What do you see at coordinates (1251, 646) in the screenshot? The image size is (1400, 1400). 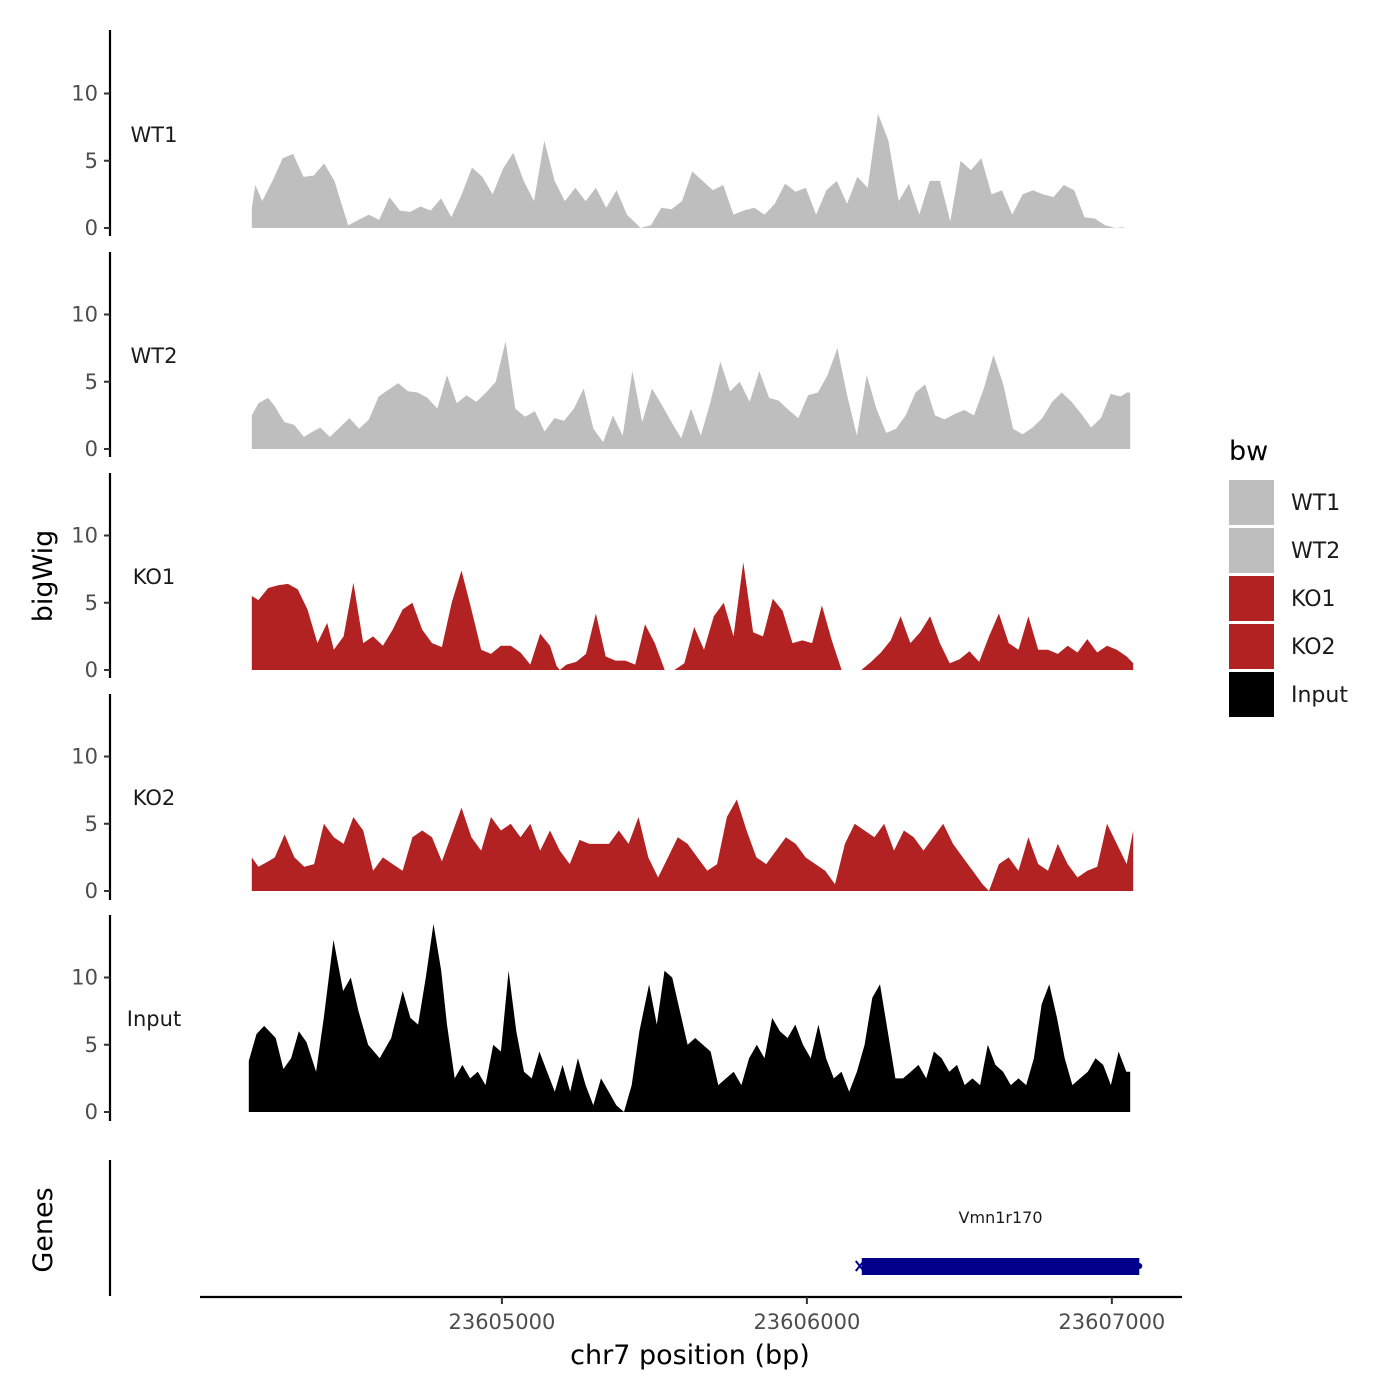 I see `legend-swatch-ko2` at bounding box center [1251, 646].